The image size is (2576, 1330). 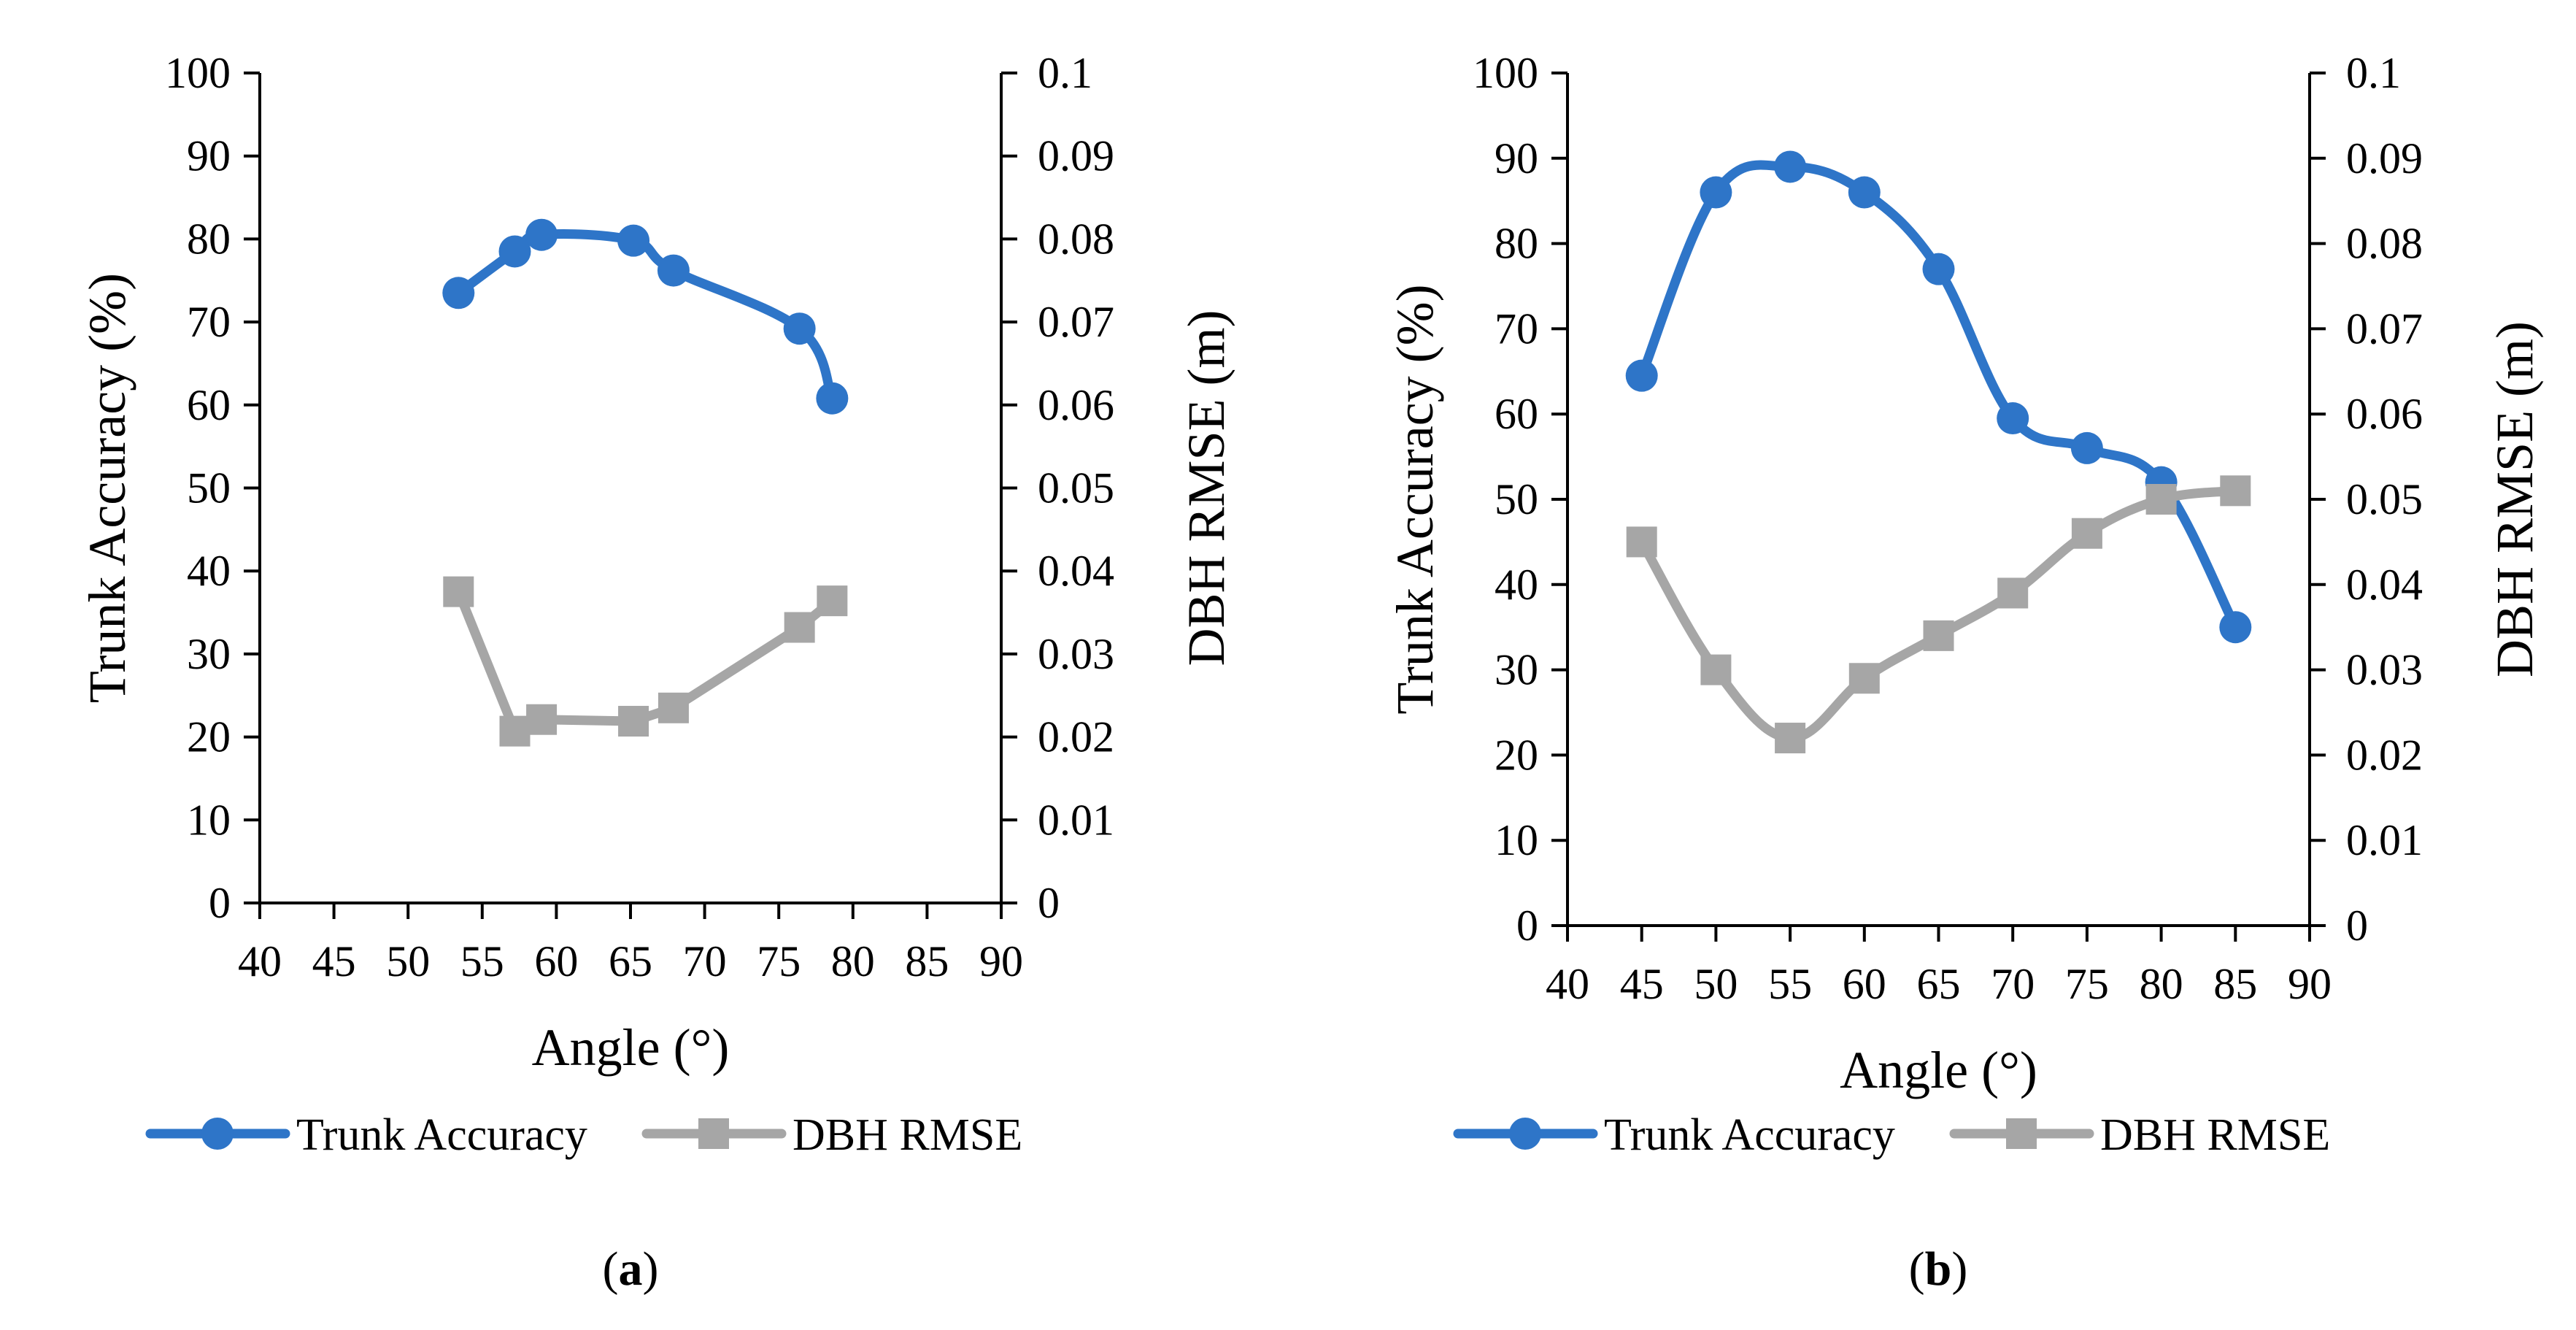 I want to click on y-tick-label: 30, so click(x=1517, y=670).